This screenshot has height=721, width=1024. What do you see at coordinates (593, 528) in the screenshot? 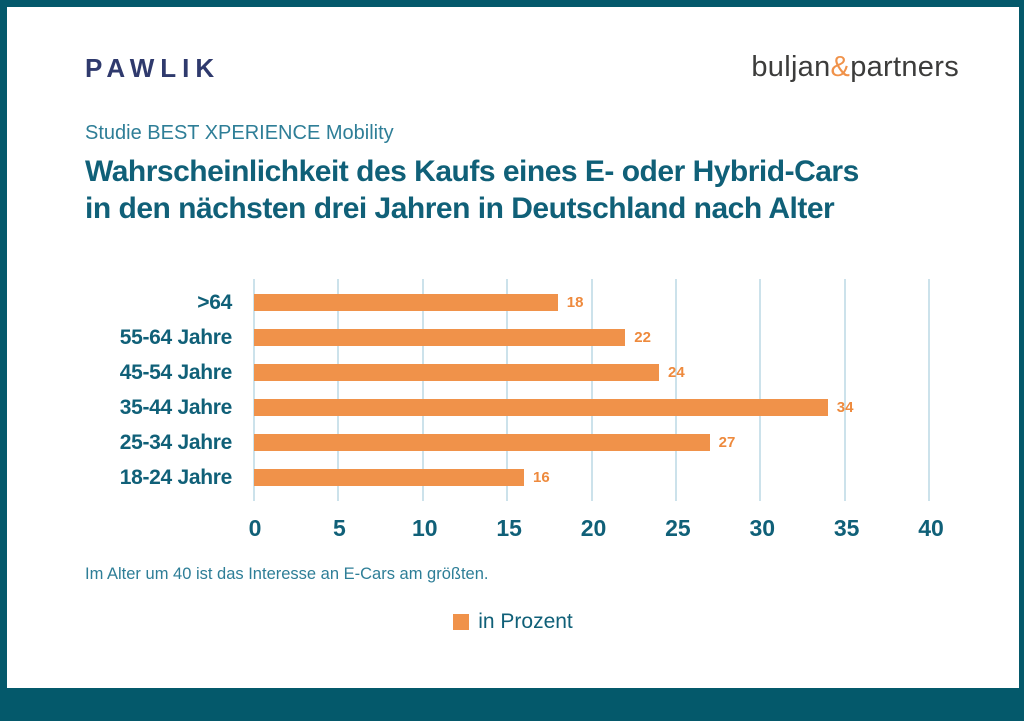
I see `x-tick-label: 20` at bounding box center [593, 528].